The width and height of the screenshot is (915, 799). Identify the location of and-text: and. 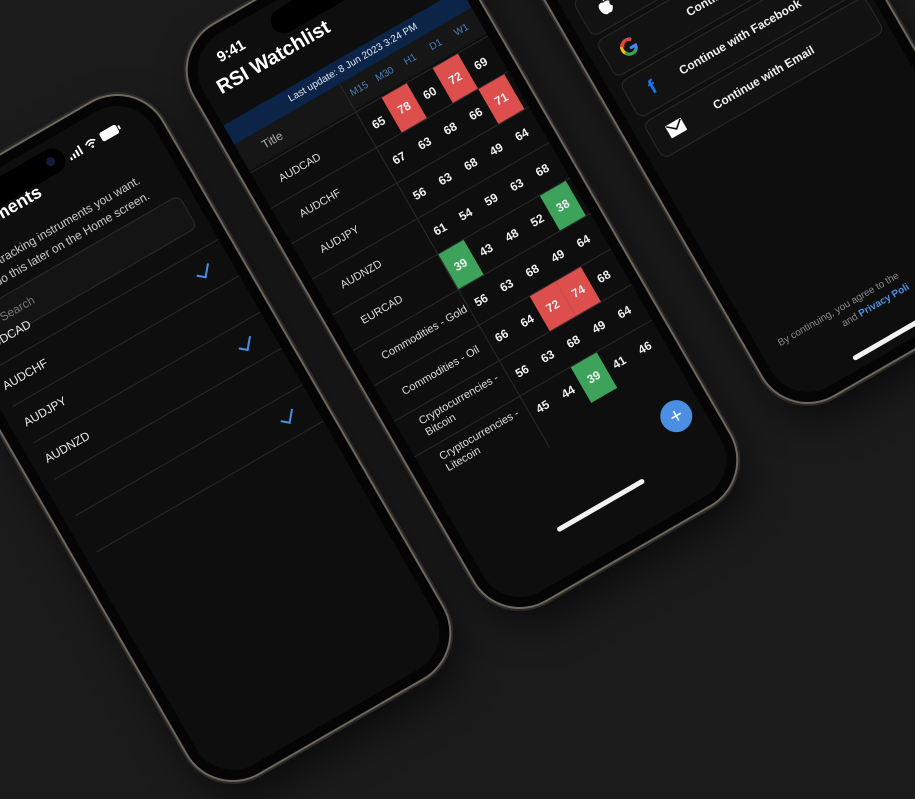
(849, 320).